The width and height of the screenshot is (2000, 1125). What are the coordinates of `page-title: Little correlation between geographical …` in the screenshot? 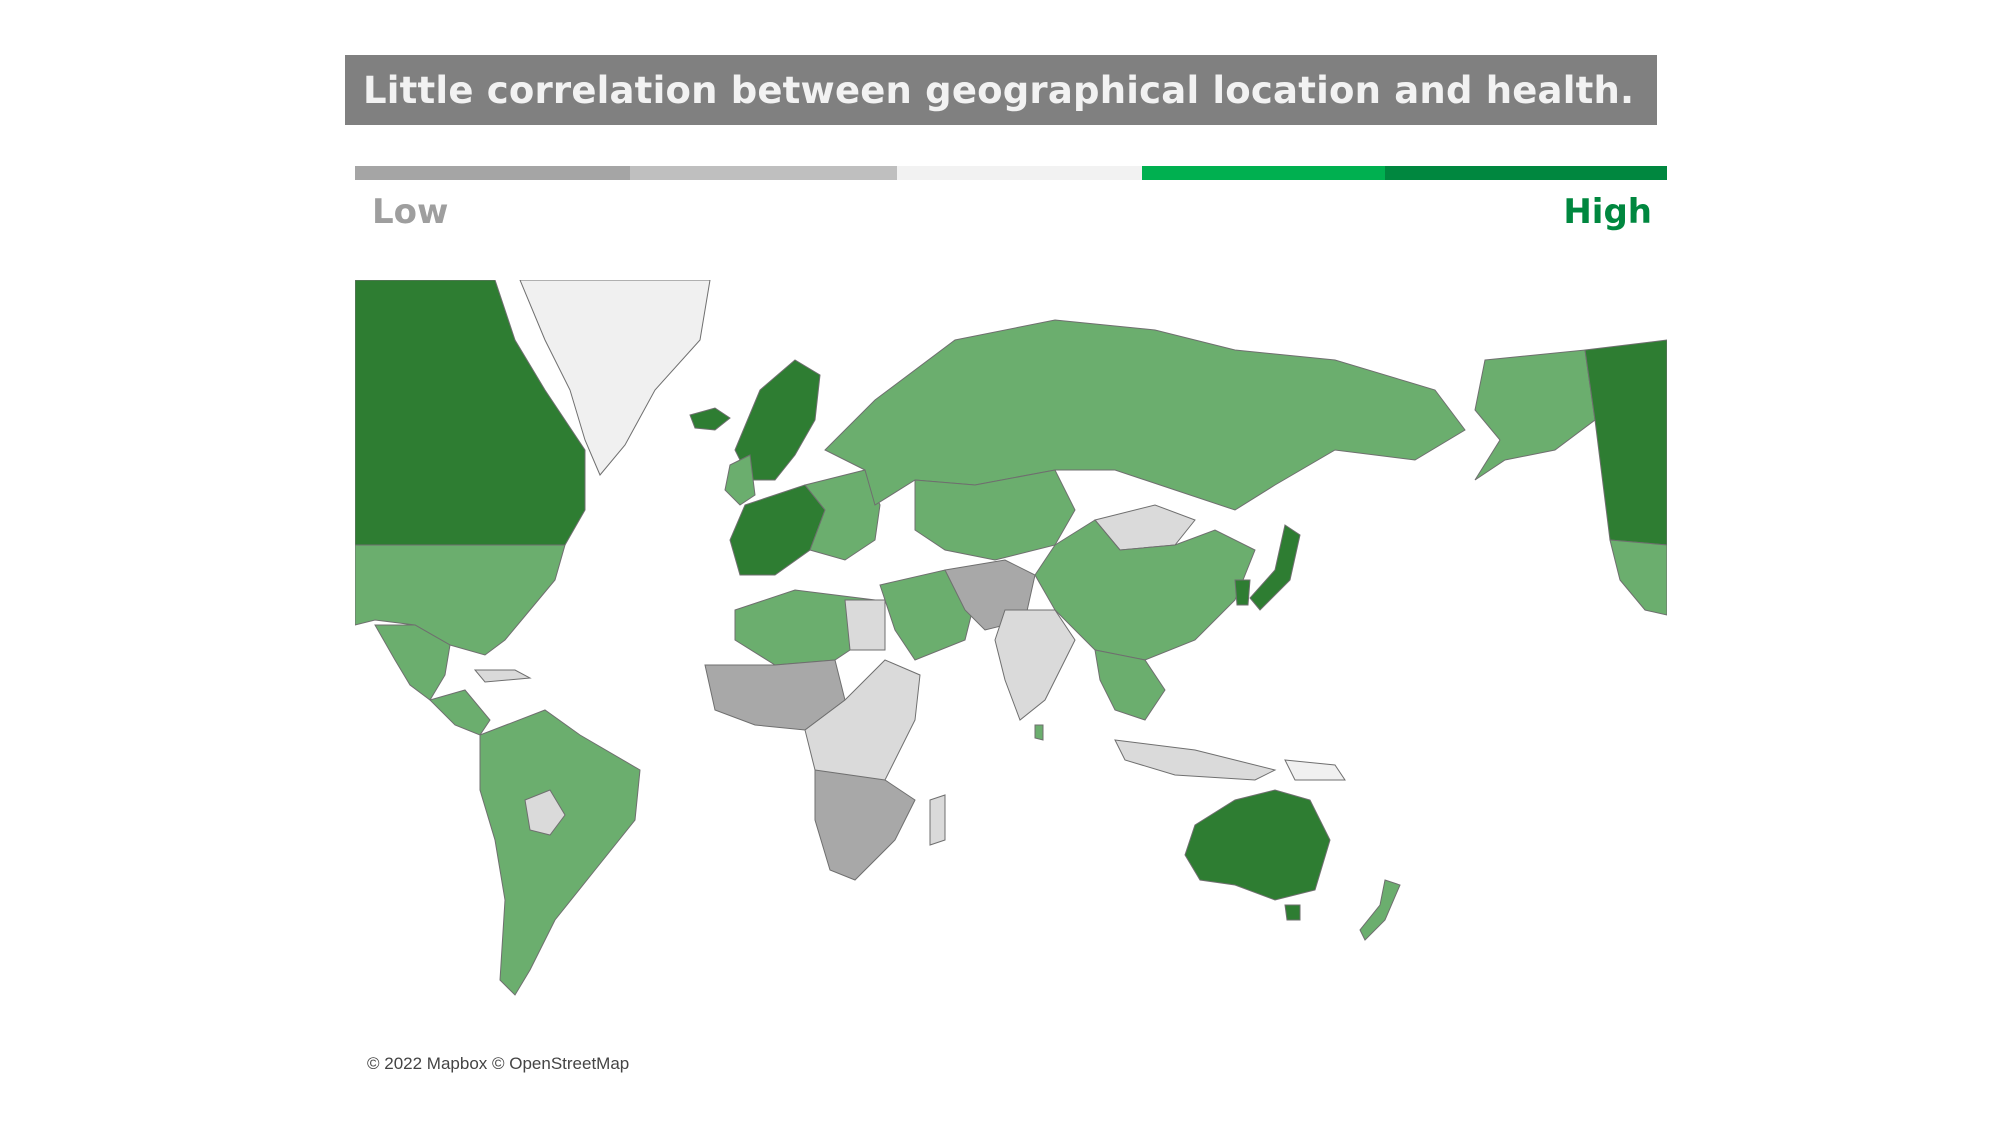 It's located at (999, 90).